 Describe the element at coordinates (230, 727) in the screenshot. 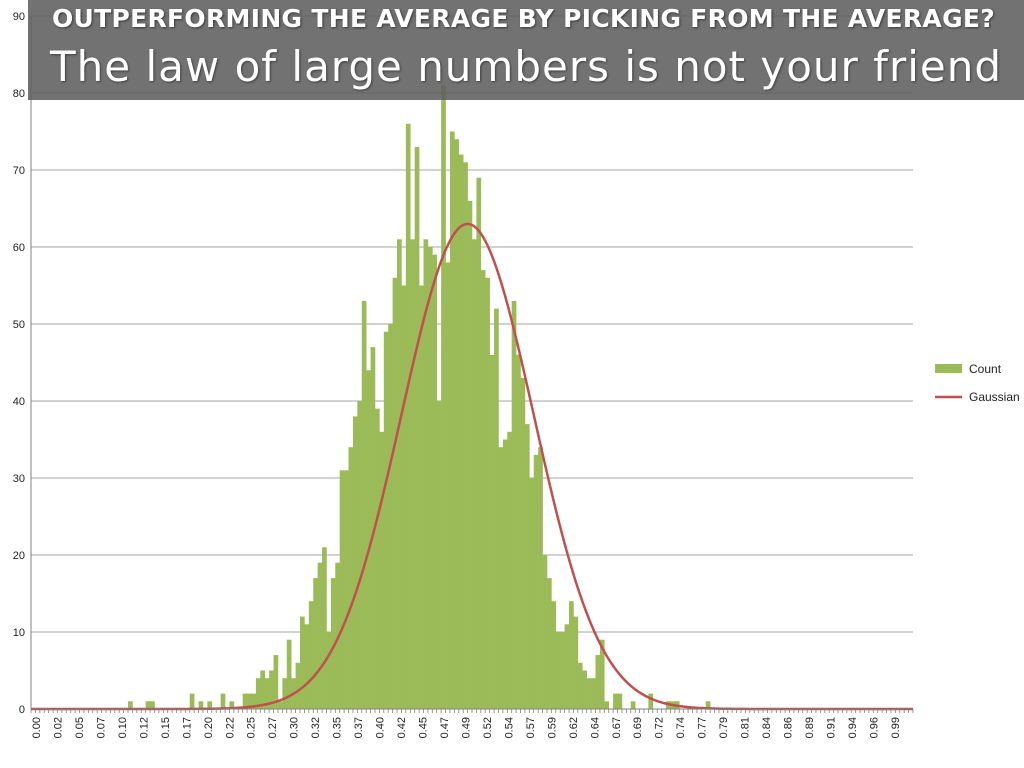

I see `x-tick-label: 0.22` at that location.